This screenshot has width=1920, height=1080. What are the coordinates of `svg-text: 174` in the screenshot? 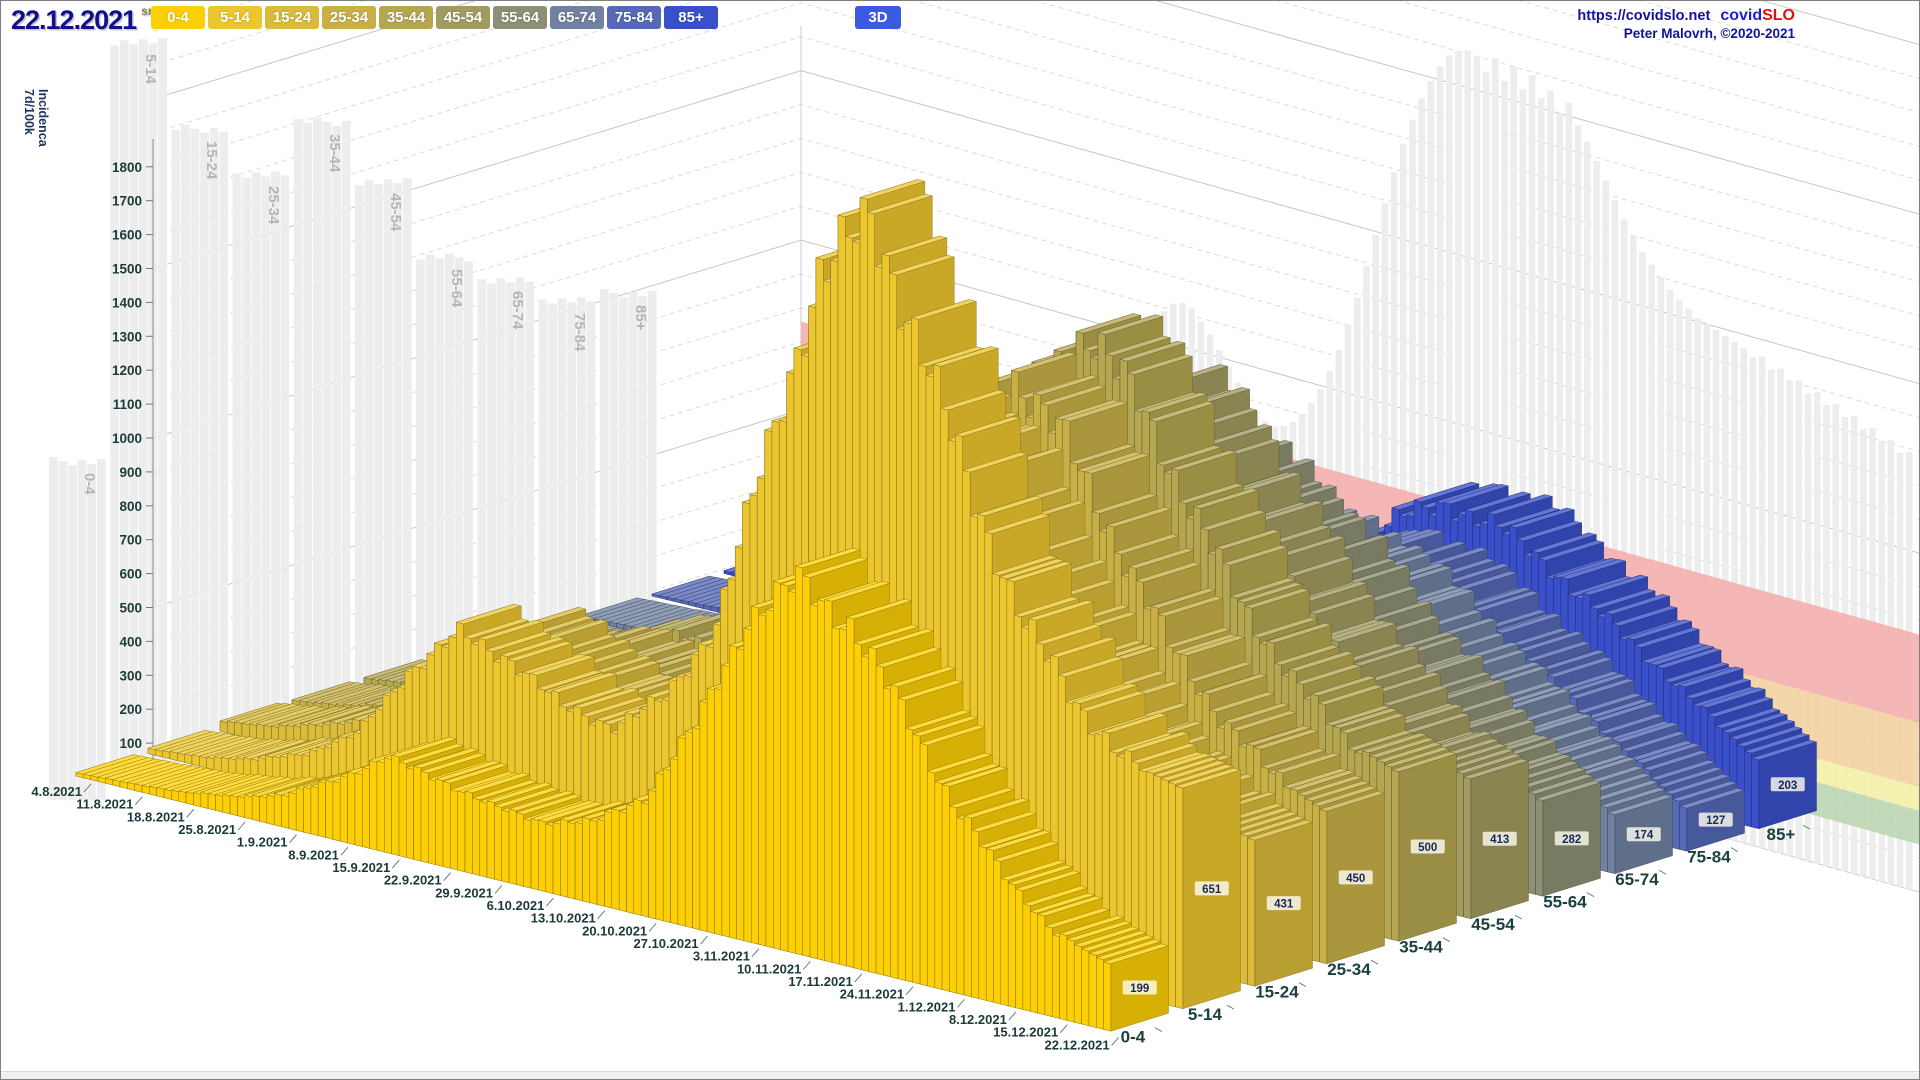 It's located at (1644, 836).